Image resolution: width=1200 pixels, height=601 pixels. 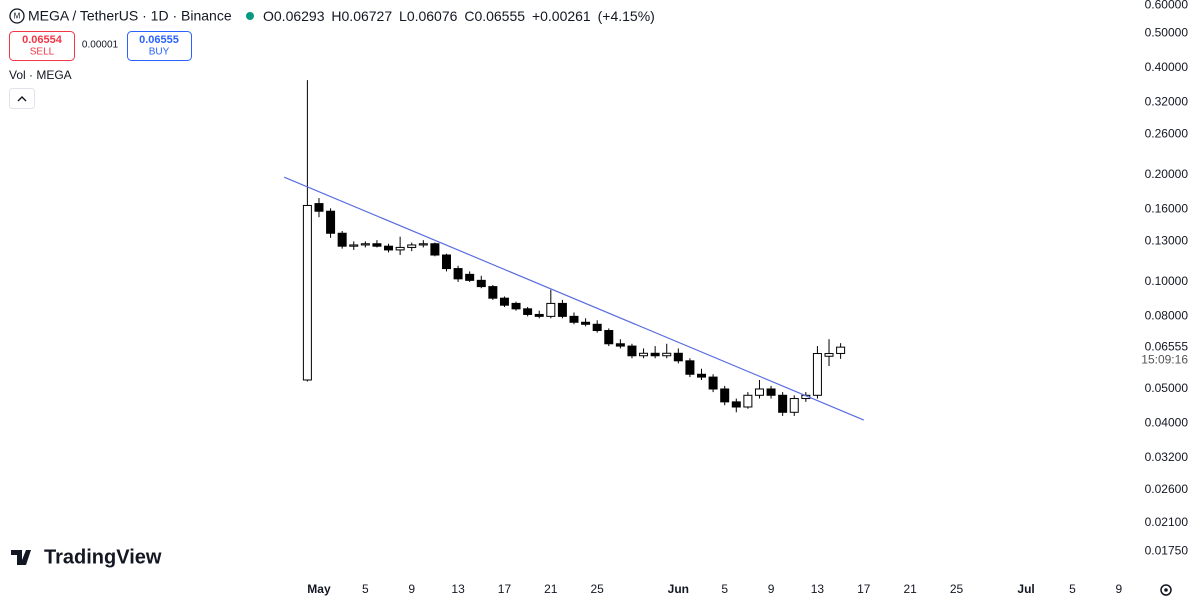 What do you see at coordinates (100, 45) in the screenshot?
I see `spread: 0.00001` at bounding box center [100, 45].